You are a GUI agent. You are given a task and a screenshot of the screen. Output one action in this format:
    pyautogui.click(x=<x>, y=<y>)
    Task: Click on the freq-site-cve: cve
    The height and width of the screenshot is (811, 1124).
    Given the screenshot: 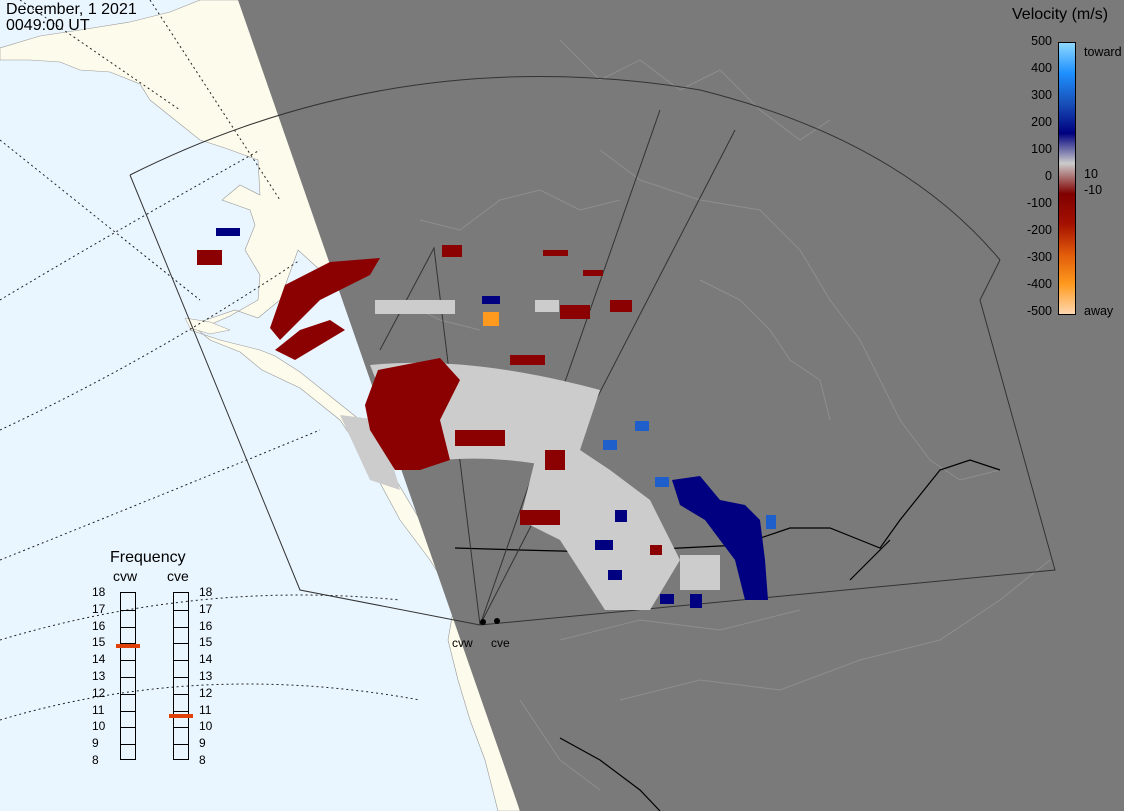 What is the action you would take?
    pyautogui.click(x=178, y=576)
    